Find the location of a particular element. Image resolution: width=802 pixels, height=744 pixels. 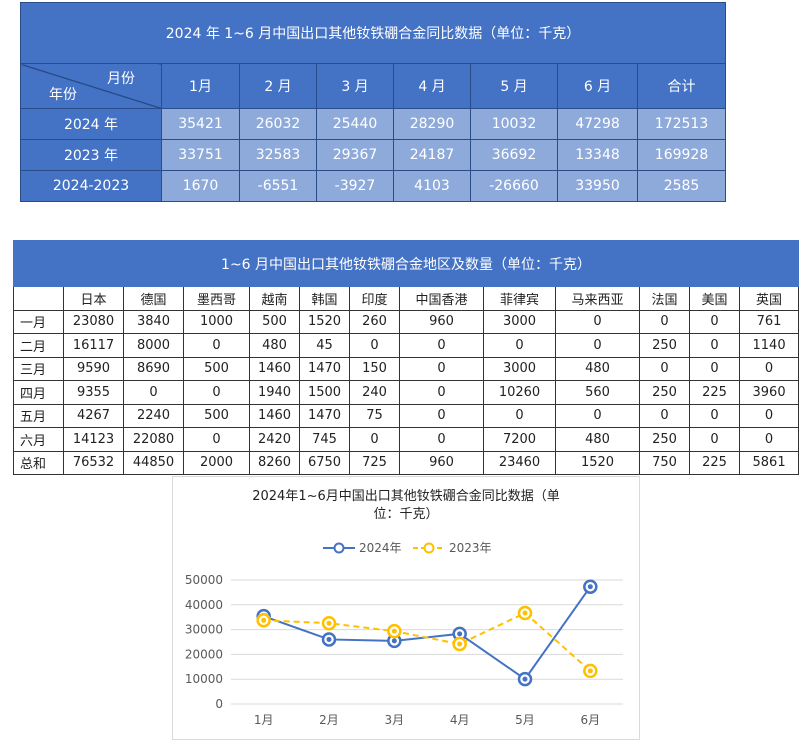

table1-header-cell: 4 月 is located at coordinates (432, 86).